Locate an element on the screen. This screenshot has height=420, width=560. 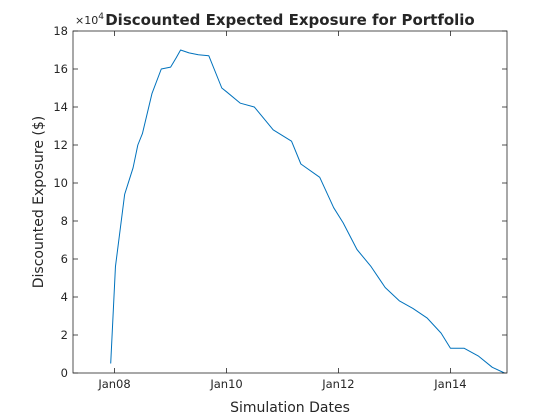
y-tick-label: 18 is located at coordinates (60, 31).